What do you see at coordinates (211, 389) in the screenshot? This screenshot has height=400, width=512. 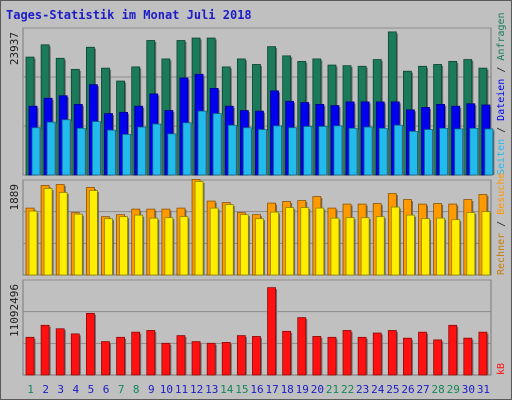 I see `day-label-13: 13` at bounding box center [211, 389].